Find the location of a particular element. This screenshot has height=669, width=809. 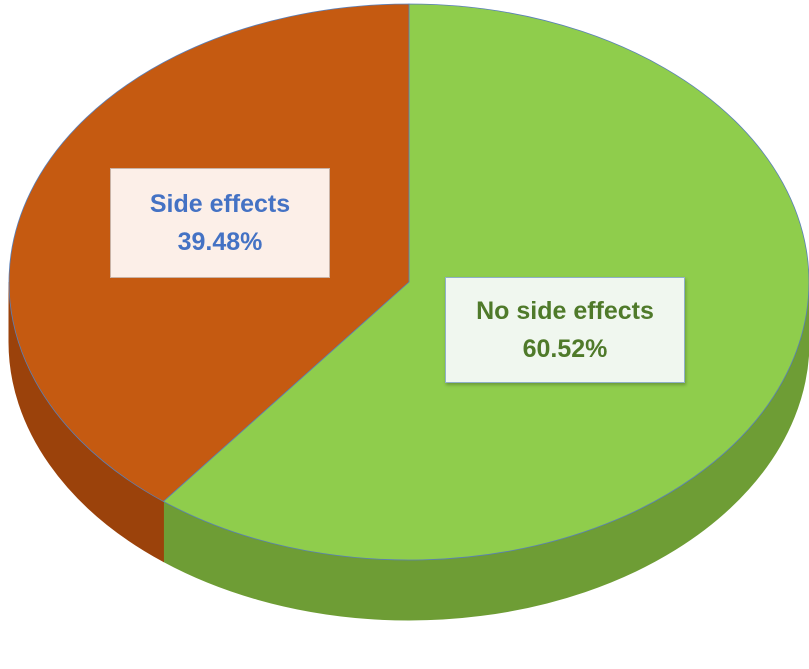

data-label-side-effects: Side effects 39.48% is located at coordinates (220, 223).